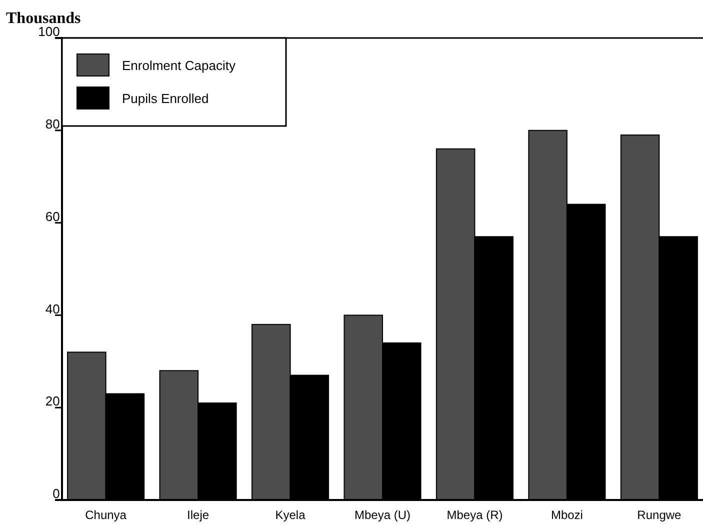 Image resolution: width=703 pixels, height=528 pixels. What do you see at coordinates (198, 515) in the screenshot?
I see `x-tick-label: Ileje` at bounding box center [198, 515].